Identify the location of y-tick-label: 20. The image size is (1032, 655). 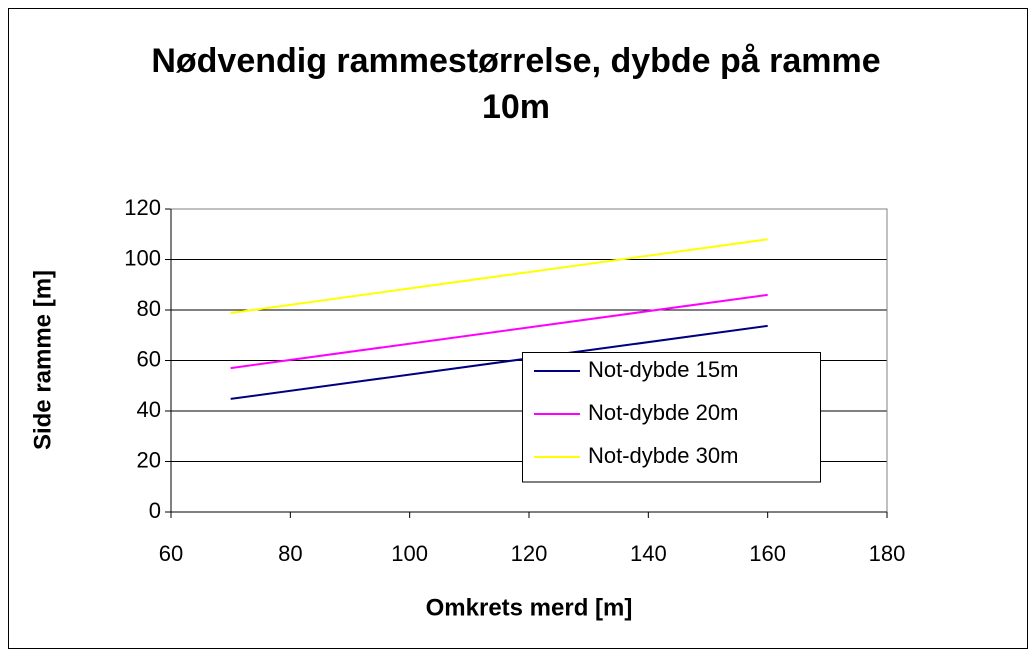
(149, 459).